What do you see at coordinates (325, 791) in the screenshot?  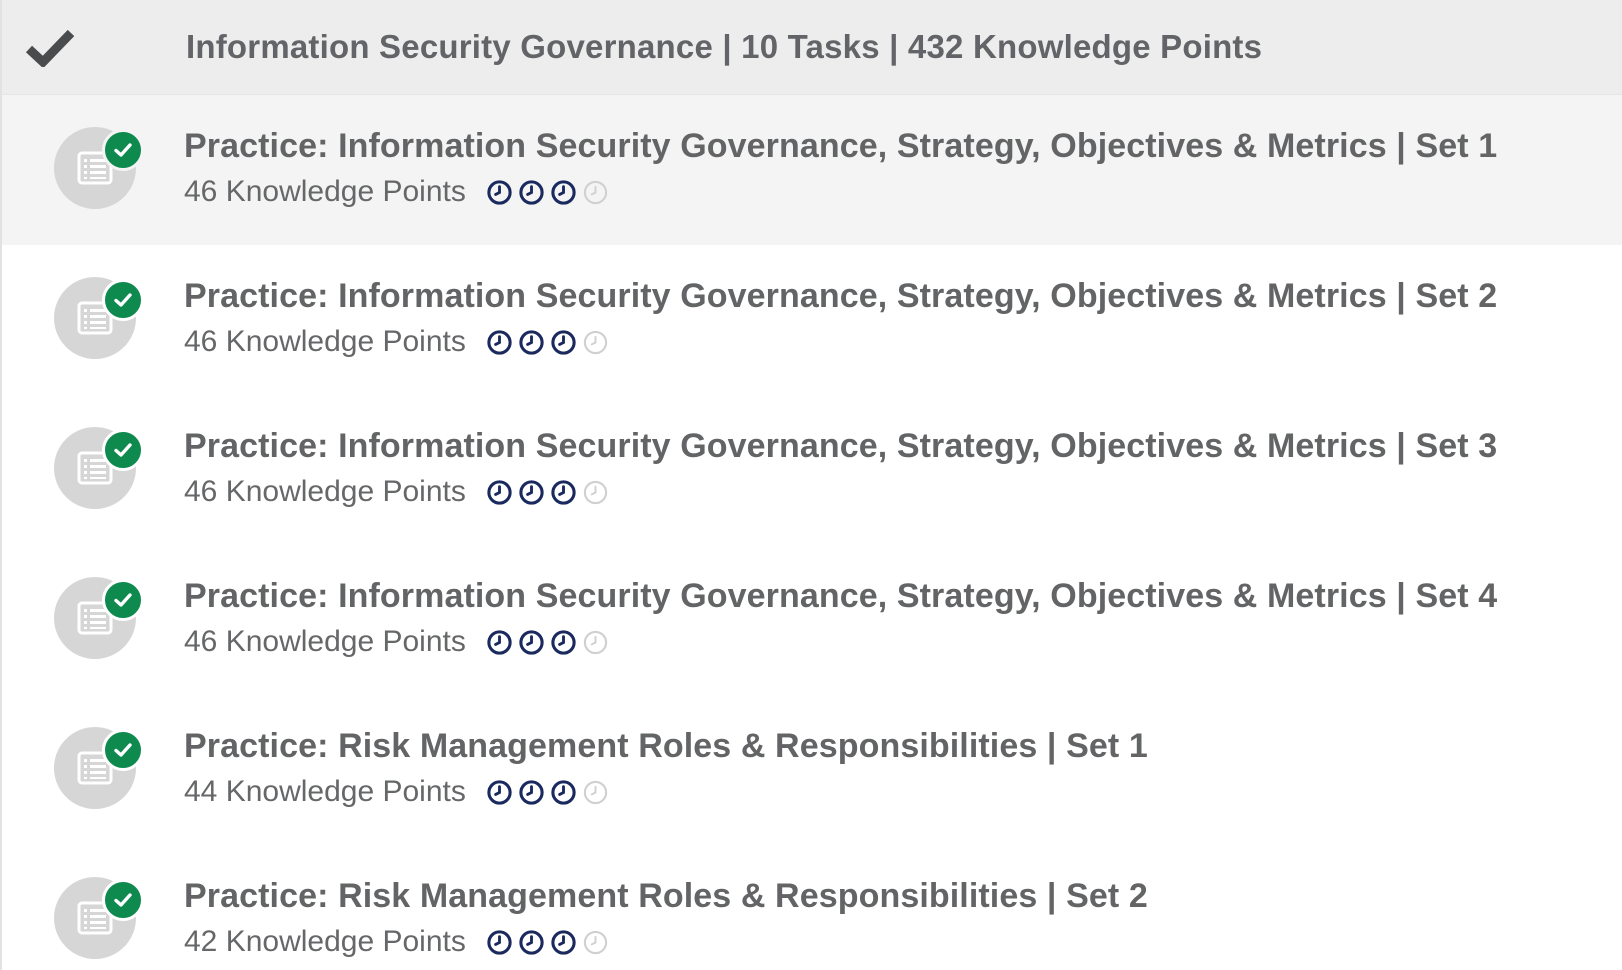 I see `knowledge-points: 44 Knowledge Points` at bounding box center [325, 791].